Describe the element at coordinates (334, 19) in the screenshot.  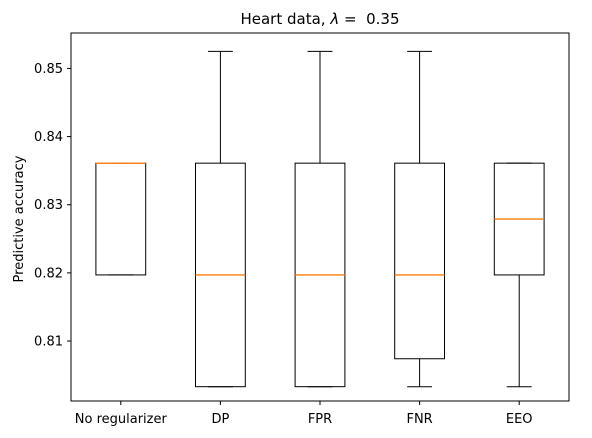
I see `chart-title-lambda: λ` at that location.